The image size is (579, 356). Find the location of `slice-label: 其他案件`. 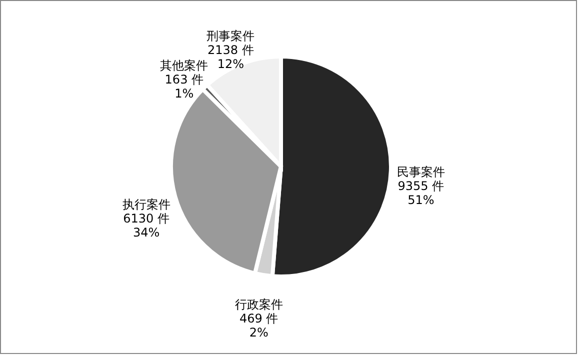

slice-label: 其他案件 is located at coordinates (184, 65).